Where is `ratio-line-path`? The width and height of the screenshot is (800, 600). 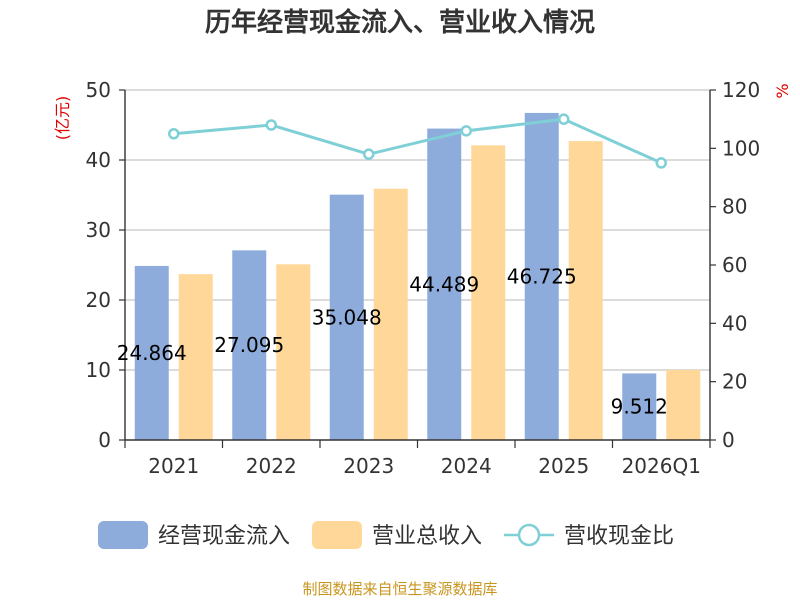
ratio-line-path is located at coordinates (417, 141).